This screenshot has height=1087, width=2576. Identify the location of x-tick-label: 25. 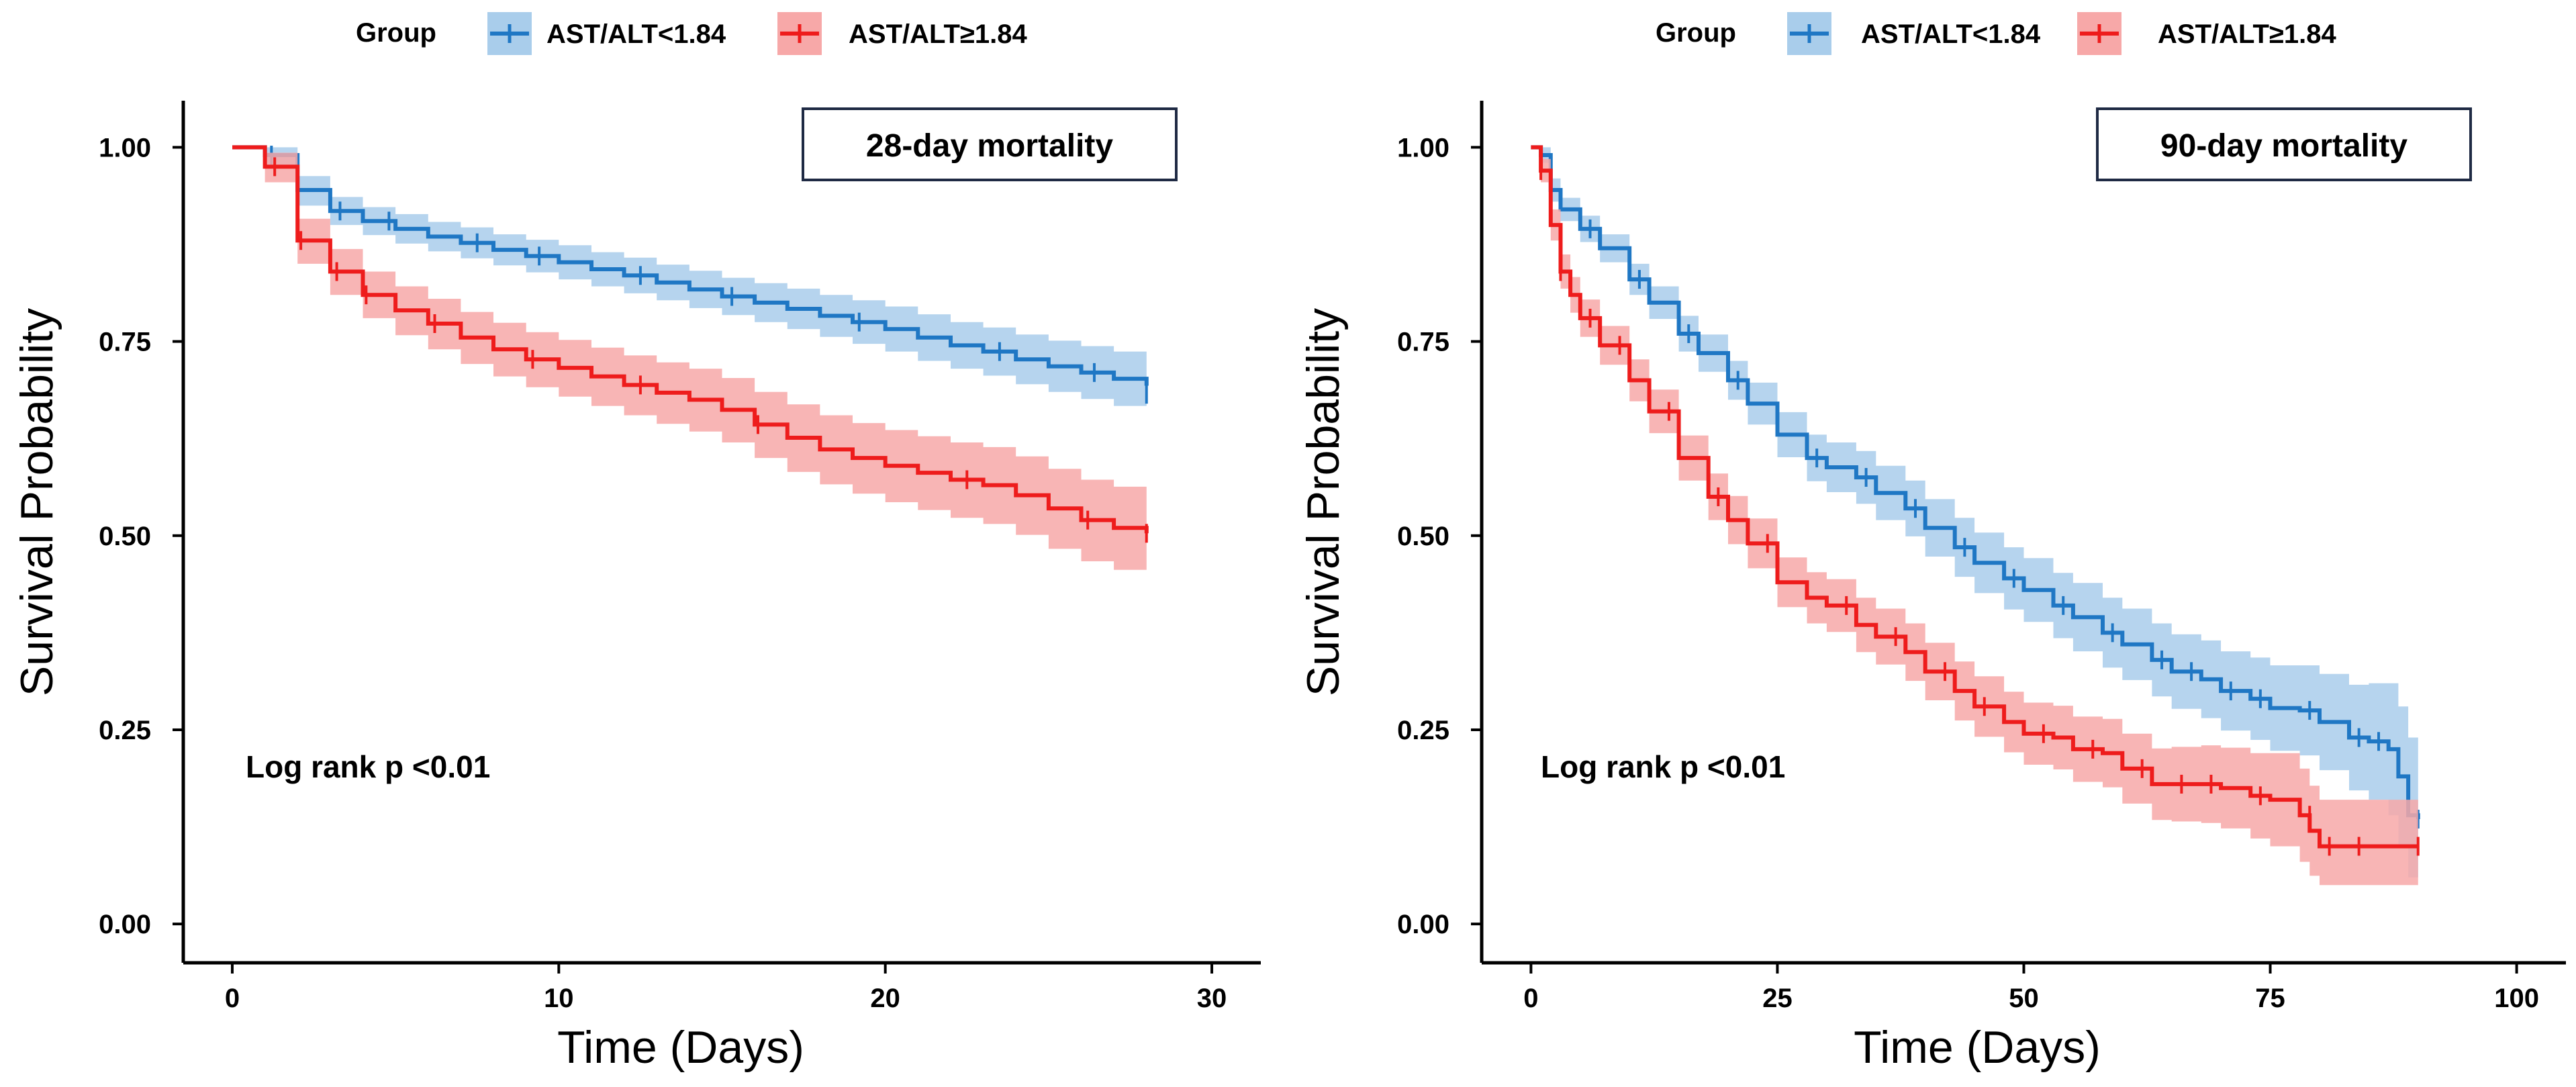
(1777, 998).